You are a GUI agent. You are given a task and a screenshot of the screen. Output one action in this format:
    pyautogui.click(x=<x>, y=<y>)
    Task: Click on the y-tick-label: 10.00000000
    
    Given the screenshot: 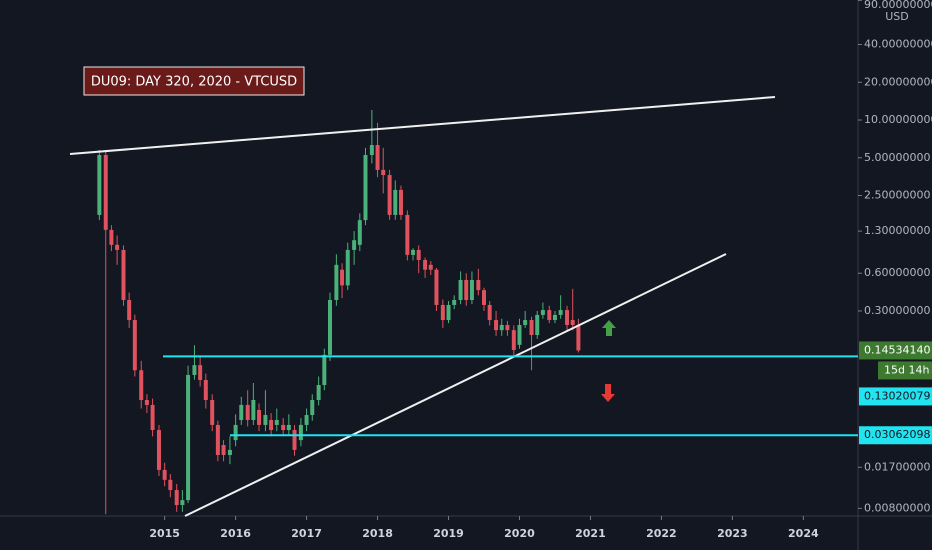 What is the action you would take?
    pyautogui.click(x=898, y=119)
    